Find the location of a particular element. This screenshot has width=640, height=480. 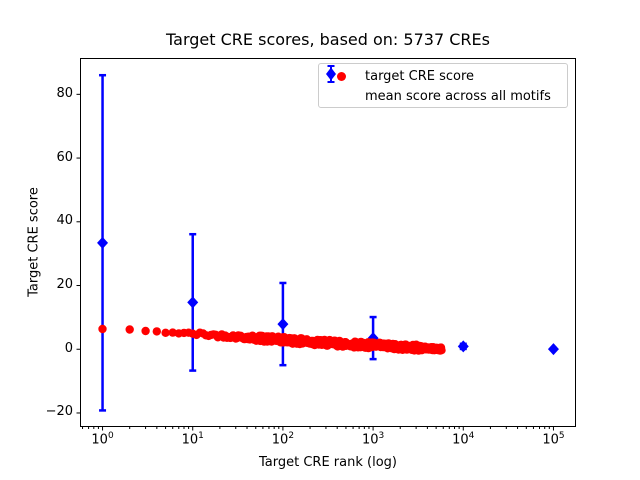

y-tick-label: 80 is located at coordinates (64, 93).